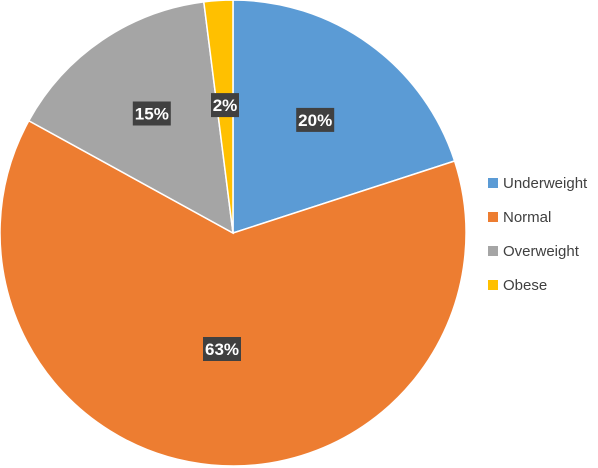 This screenshot has width=598, height=468. Describe the element at coordinates (493, 251) in the screenshot. I see `legend-swatch-overweight` at that location.